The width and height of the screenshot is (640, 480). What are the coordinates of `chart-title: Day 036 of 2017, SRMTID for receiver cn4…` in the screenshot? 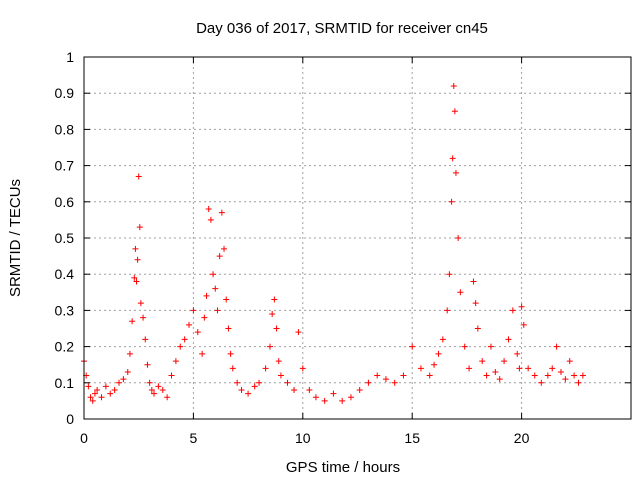 It's located at (342, 28).